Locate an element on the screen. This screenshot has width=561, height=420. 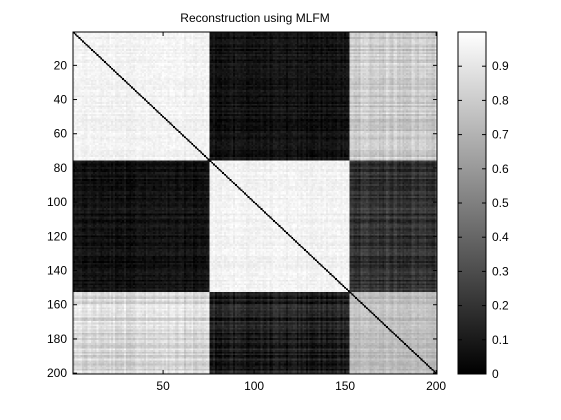
colorbar is located at coordinates (472, 203).